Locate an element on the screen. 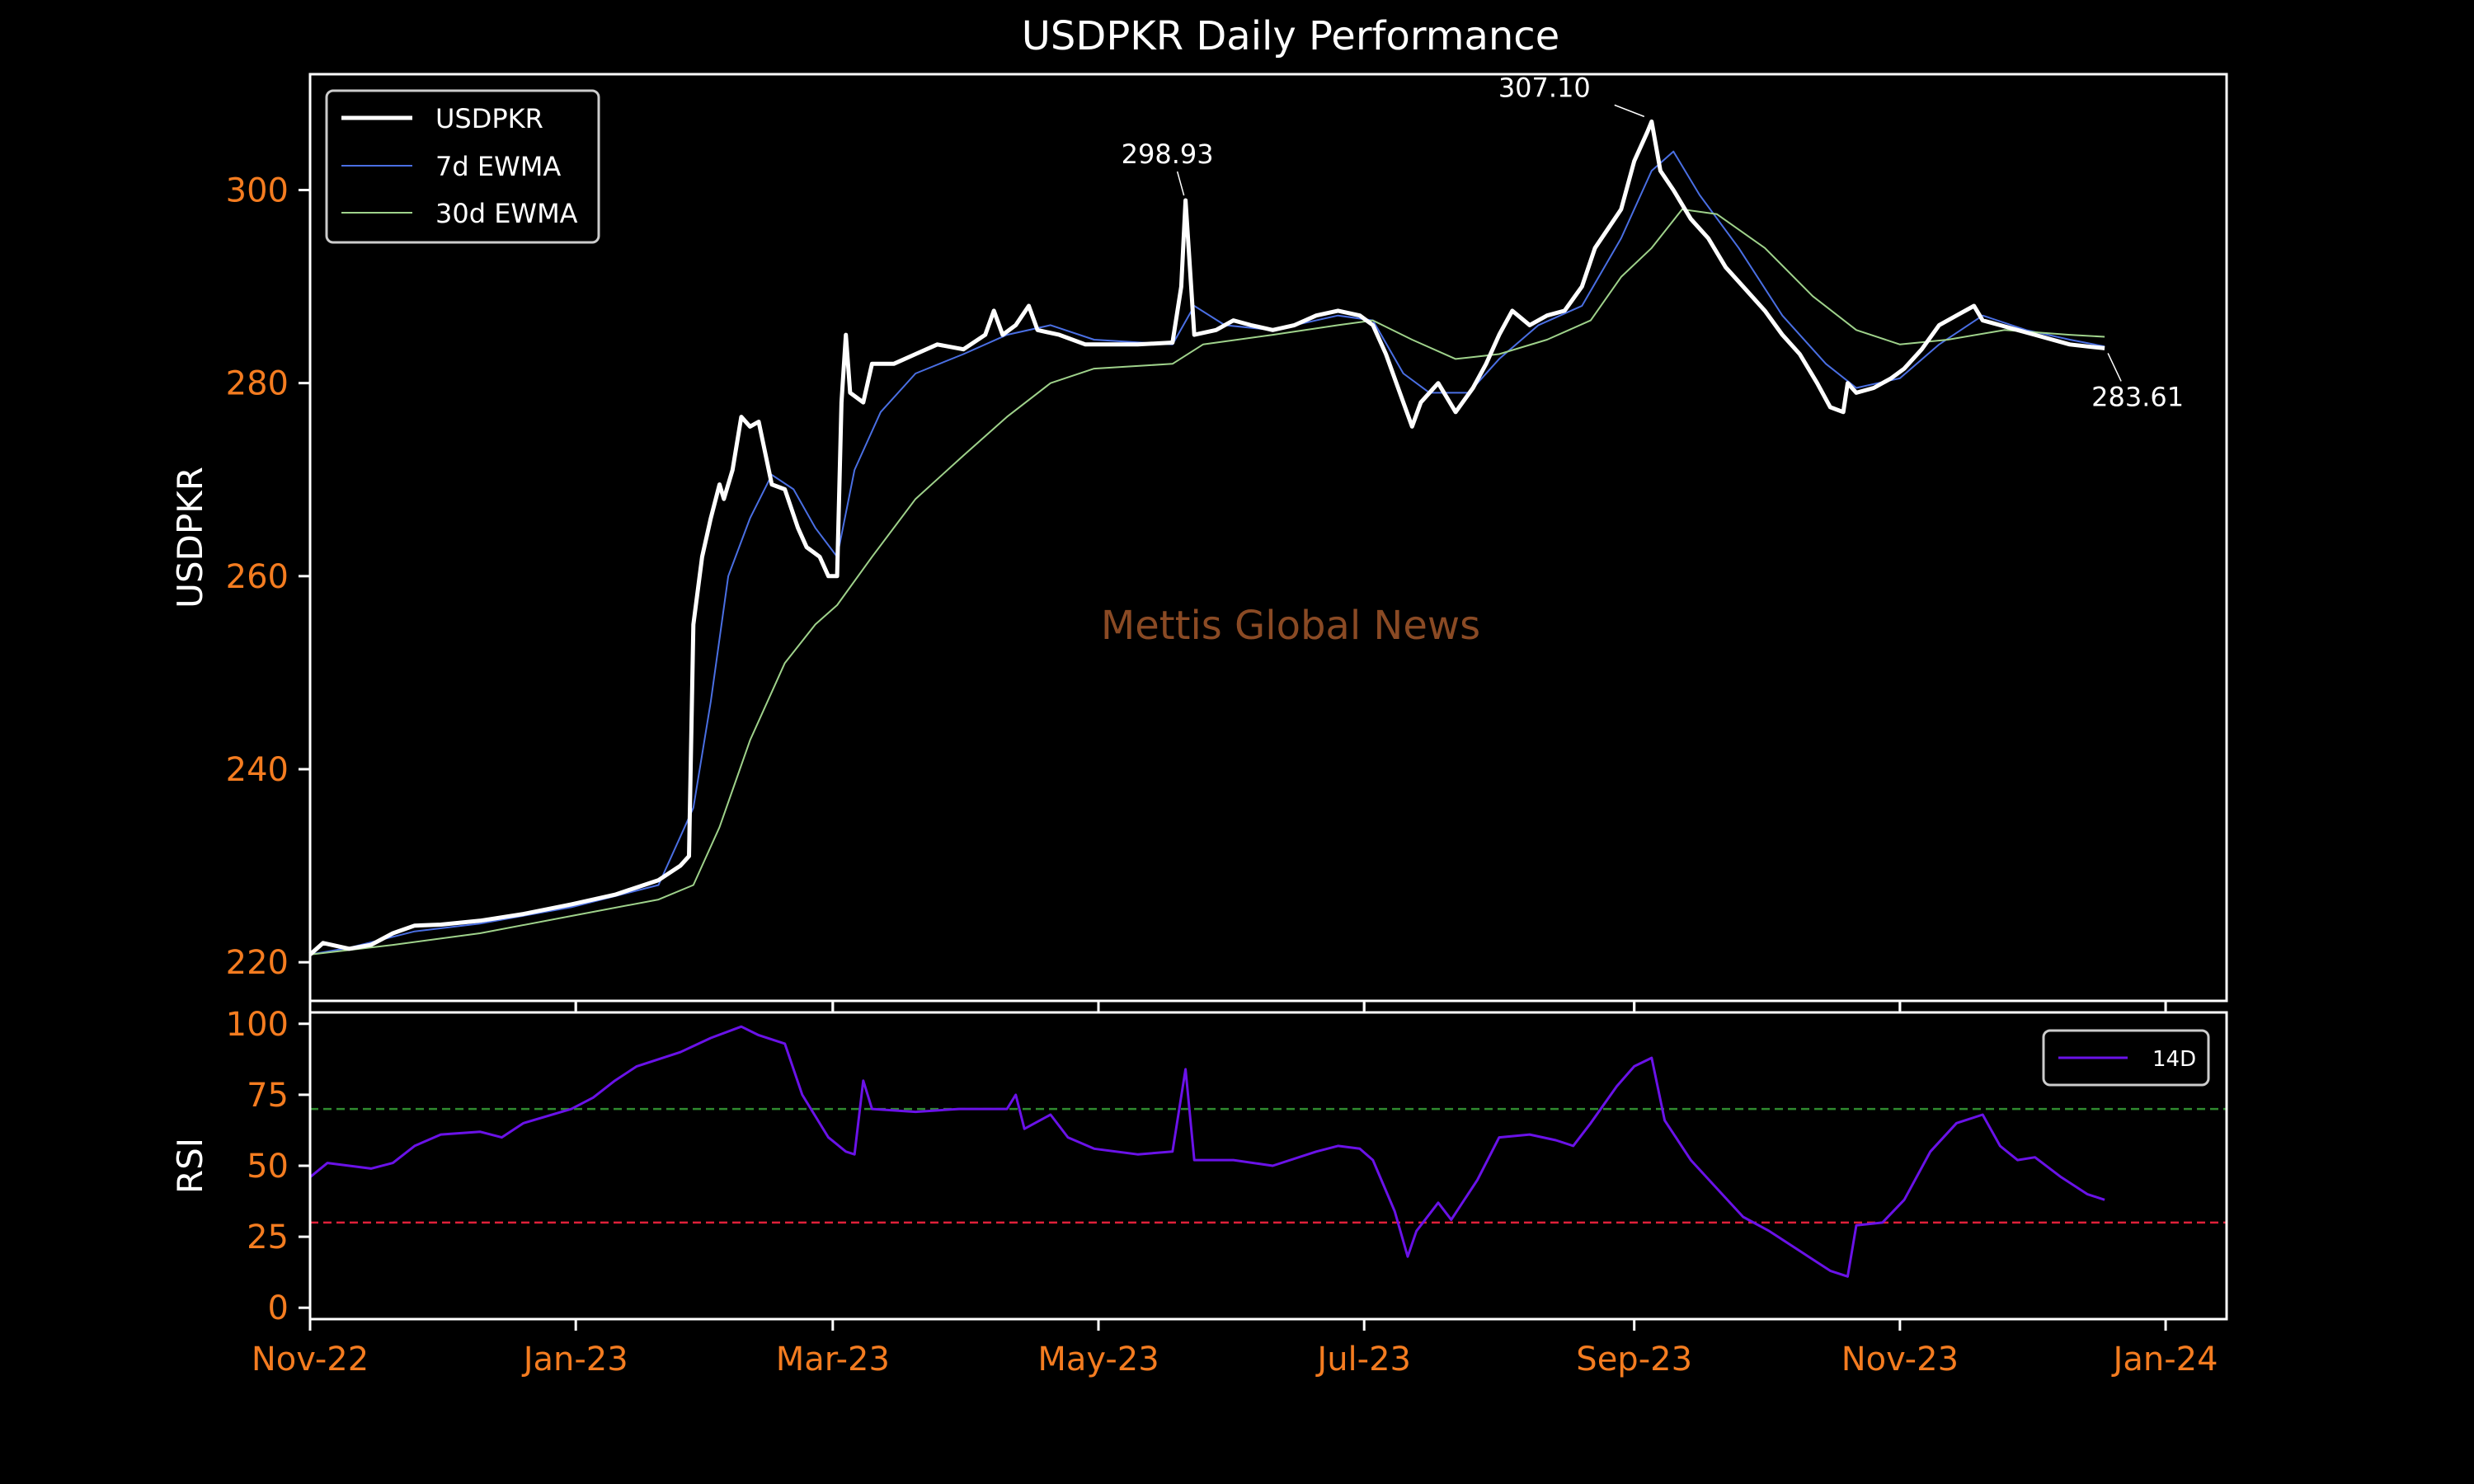 This screenshot has height=1484, width=2474. y-tick-label: 300 is located at coordinates (257, 191).